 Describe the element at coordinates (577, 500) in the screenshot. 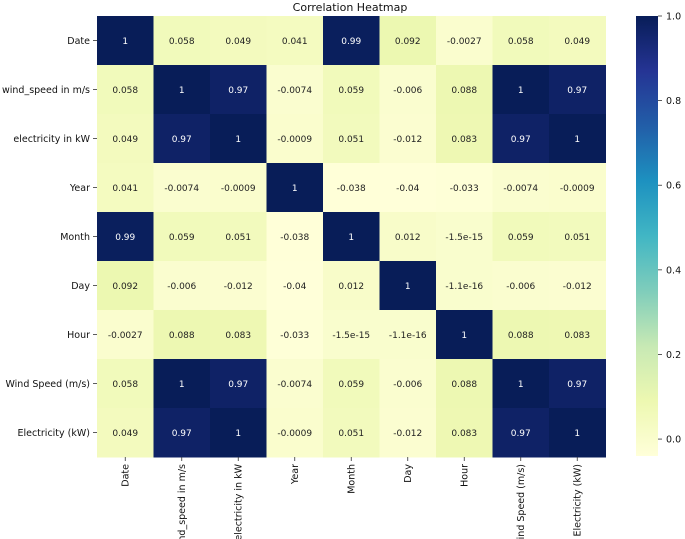

I see `x-tick-label: Electricity (kW)` at that location.